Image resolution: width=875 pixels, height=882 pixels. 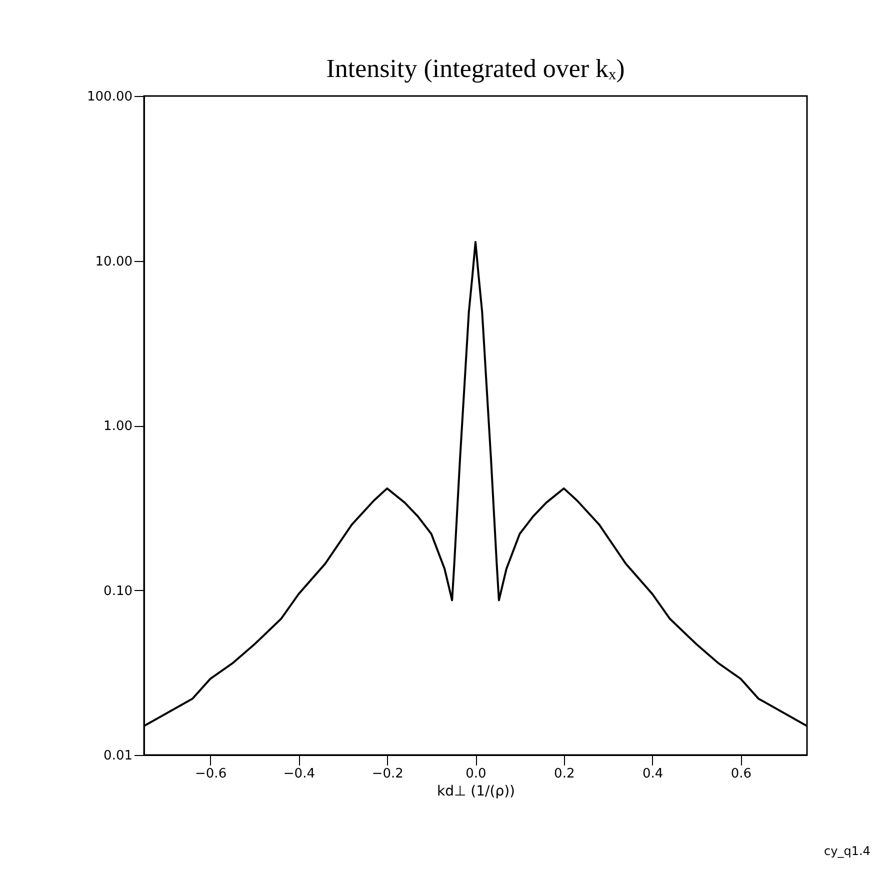 I want to click on x-tick-label: −0.4, so click(x=299, y=774).